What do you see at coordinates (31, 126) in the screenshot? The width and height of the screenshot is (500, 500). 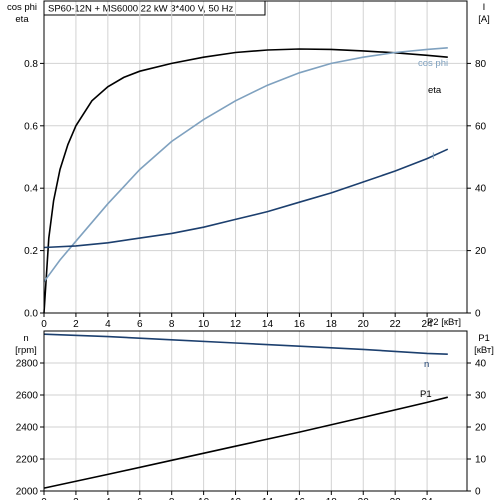 I see `y-left-tick-label: 0.6` at bounding box center [31, 126].